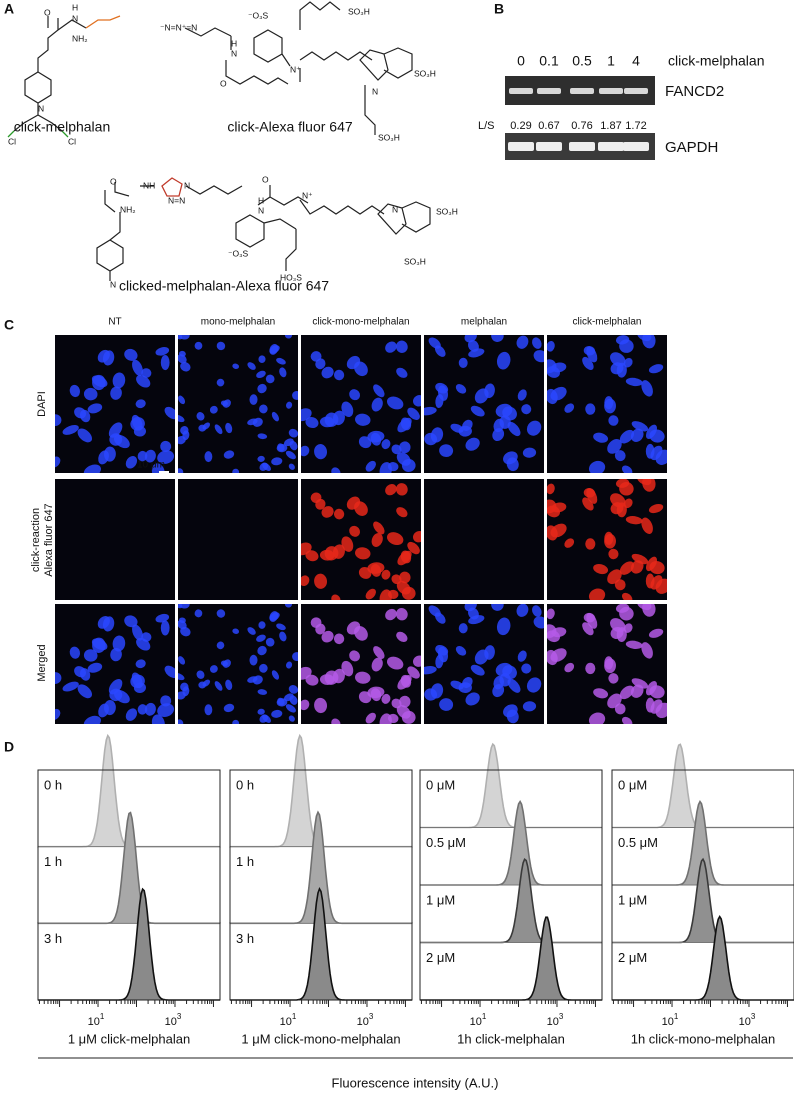 Image resolution: width=794 pixels, height=1105 pixels. What do you see at coordinates (149, 185) in the screenshot?
I see `atom-label: NH` at bounding box center [149, 185].